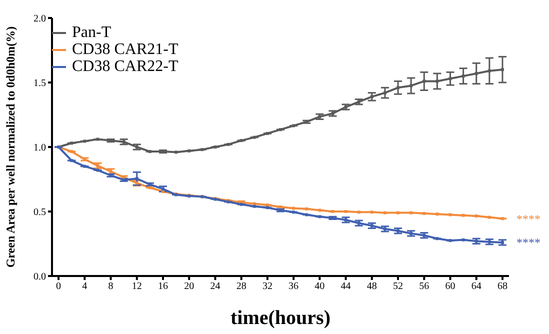 The height and width of the screenshot is (334, 549). What do you see at coordinates (319, 286) in the screenshot?
I see `x-tick-label: 40` at bounding box center [319, 286].